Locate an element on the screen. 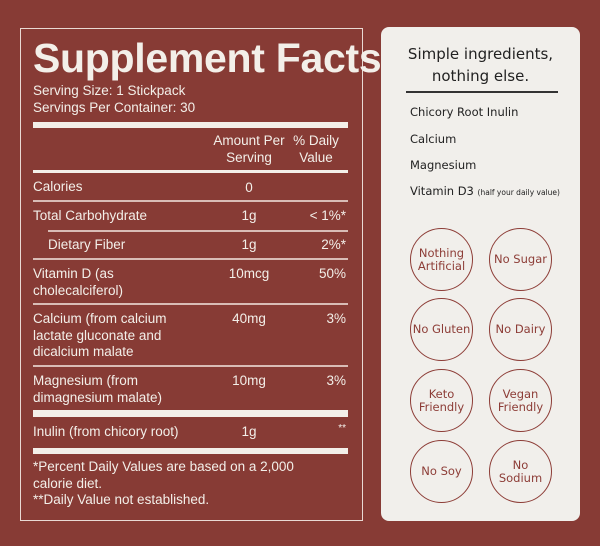 The width and height of the screenshot is (600, 546). row-name: Magnesium (from dimagnesium malate) is located at coordinates (98, 389).